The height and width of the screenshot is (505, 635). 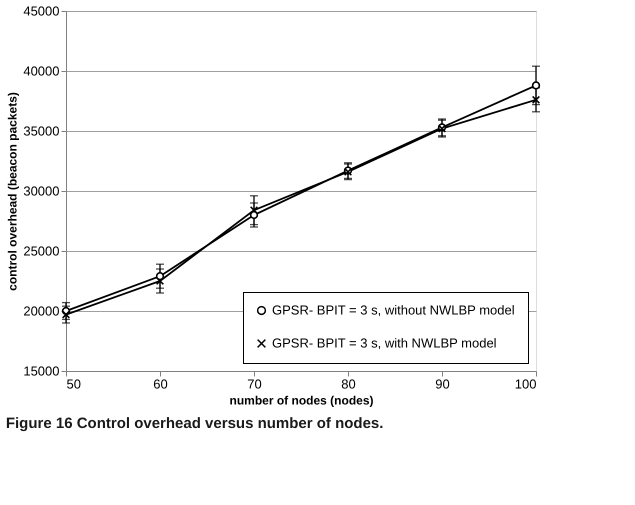 I want to click on legend-label: GPSR- BPIT = 3 s, without NWLBP model, so click(x=393, y=310).